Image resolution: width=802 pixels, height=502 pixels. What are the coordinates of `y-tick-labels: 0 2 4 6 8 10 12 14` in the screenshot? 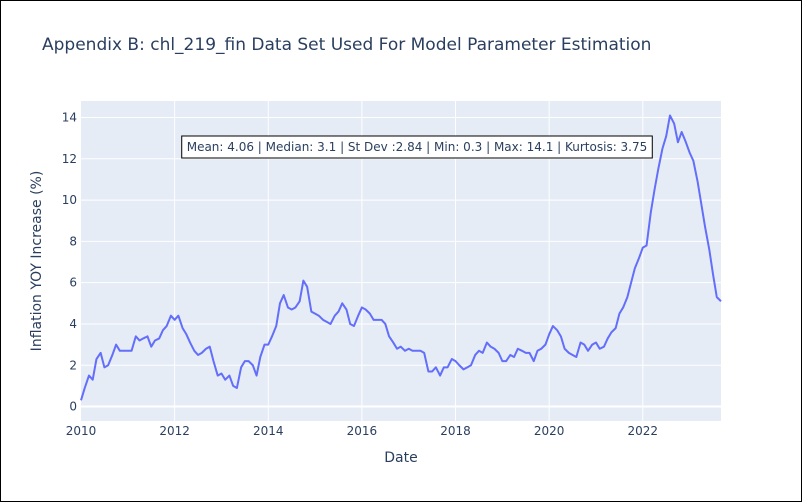 It's located at (69, 262).